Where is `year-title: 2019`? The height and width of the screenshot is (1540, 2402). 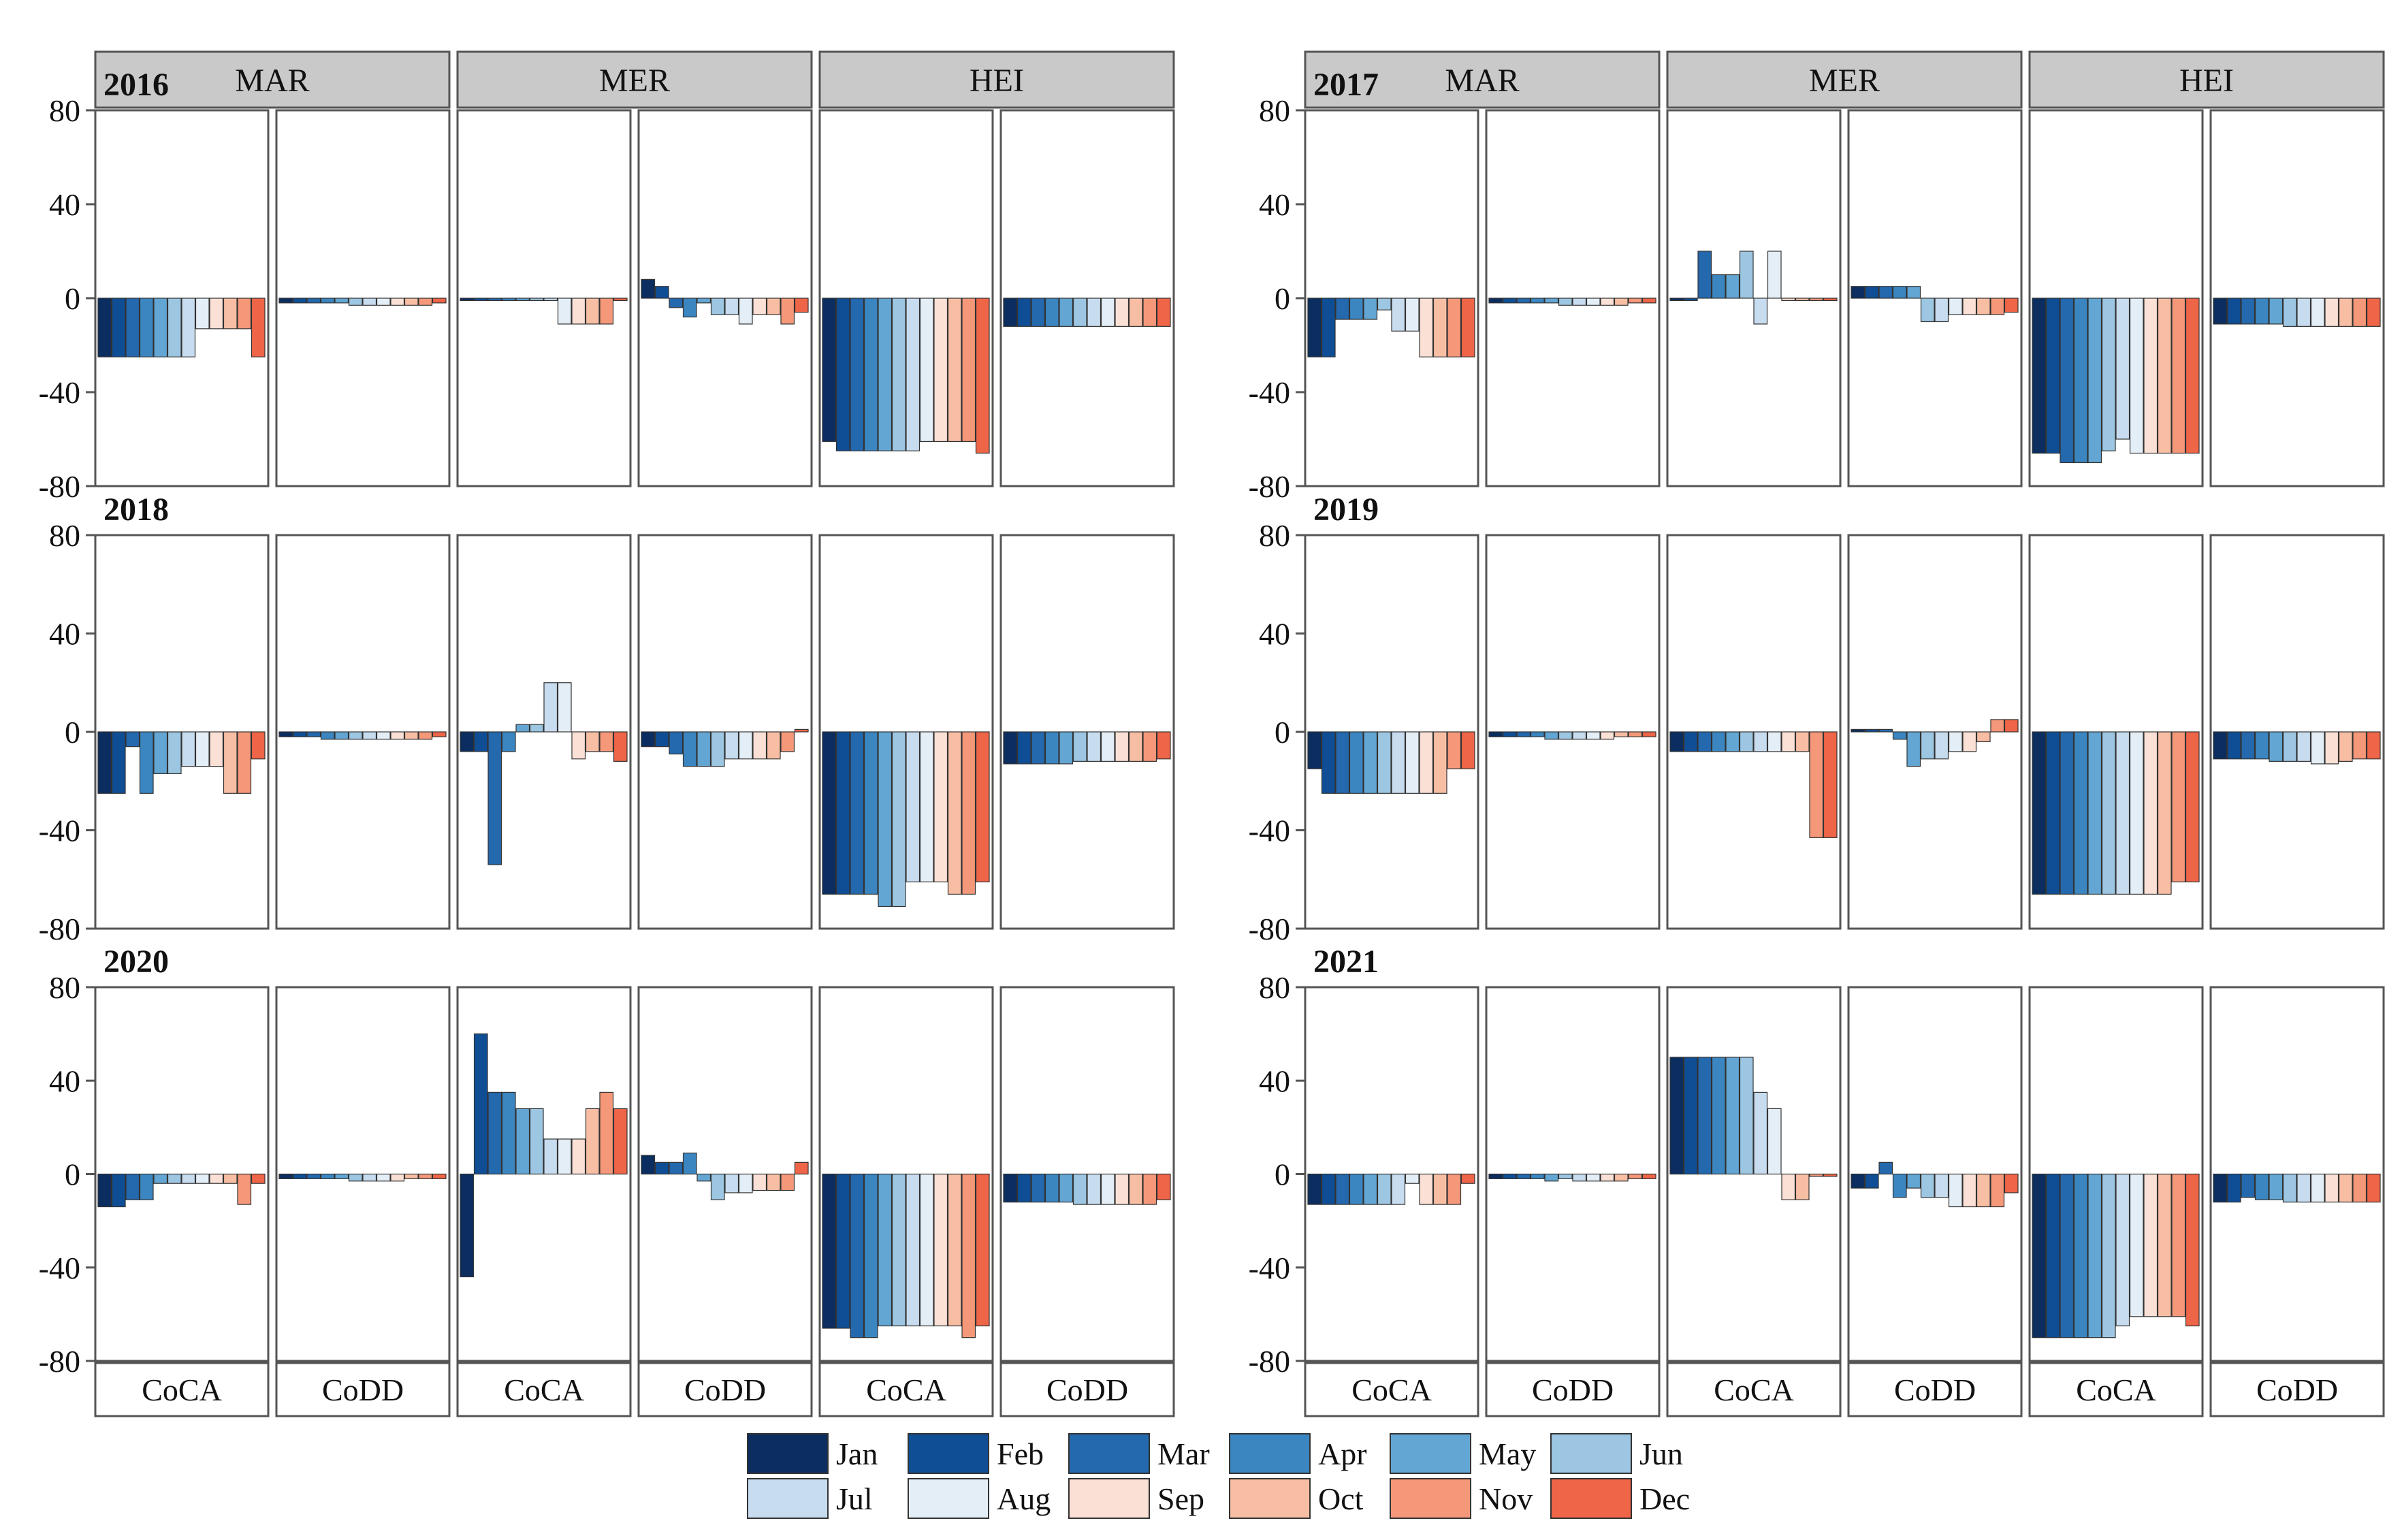
year-title: 2019 is located at coordinates (1346, 510).